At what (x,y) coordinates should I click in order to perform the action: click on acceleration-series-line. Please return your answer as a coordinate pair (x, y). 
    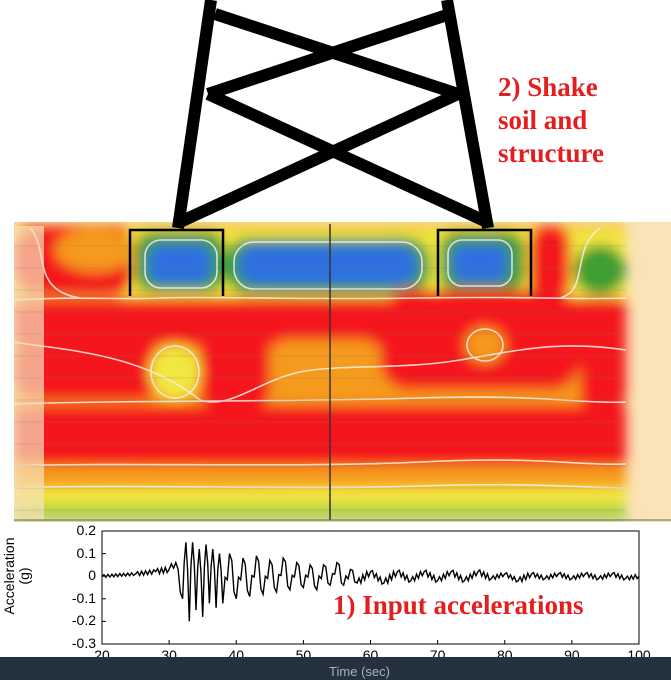
    Looking at the image, I should click on (370, 582).